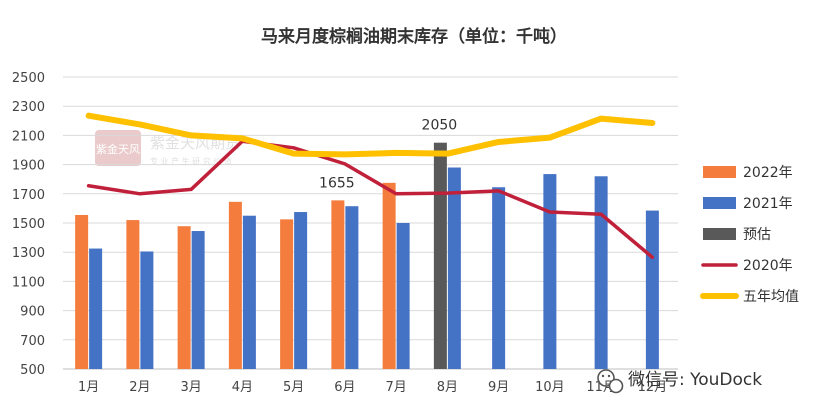  Describe the element at coordinates (768, 266) in the screenshot. I see `legend-label: 2020年` at that location.